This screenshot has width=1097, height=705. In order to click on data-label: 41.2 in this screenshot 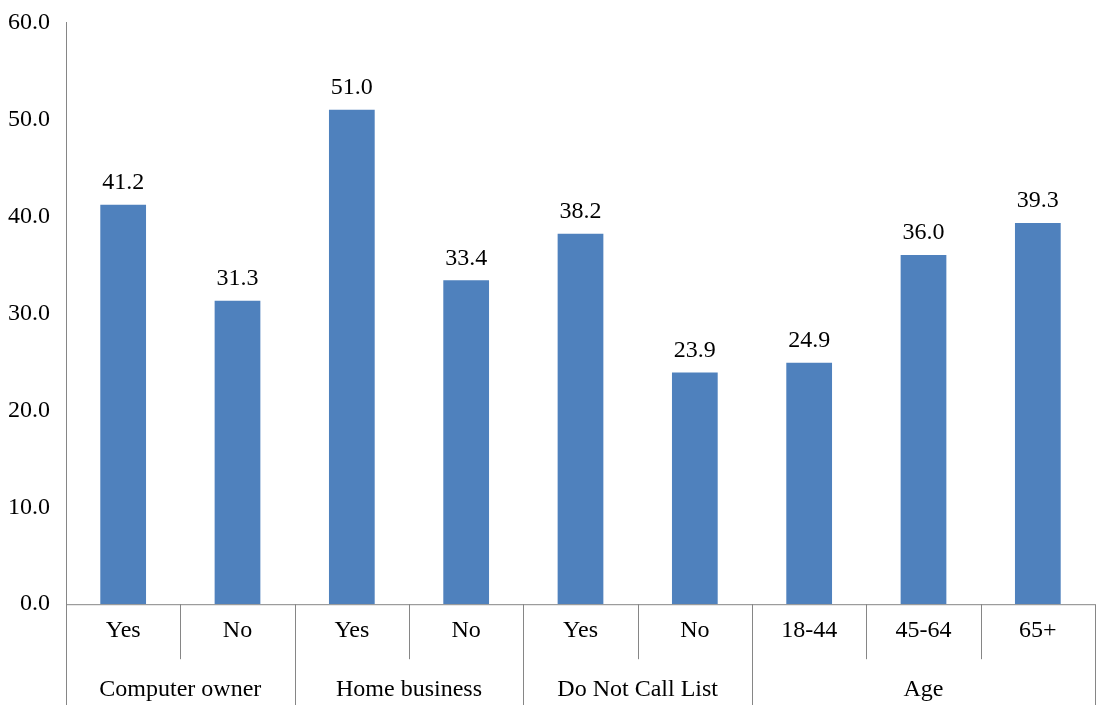, I will do `click(123, 180)`.